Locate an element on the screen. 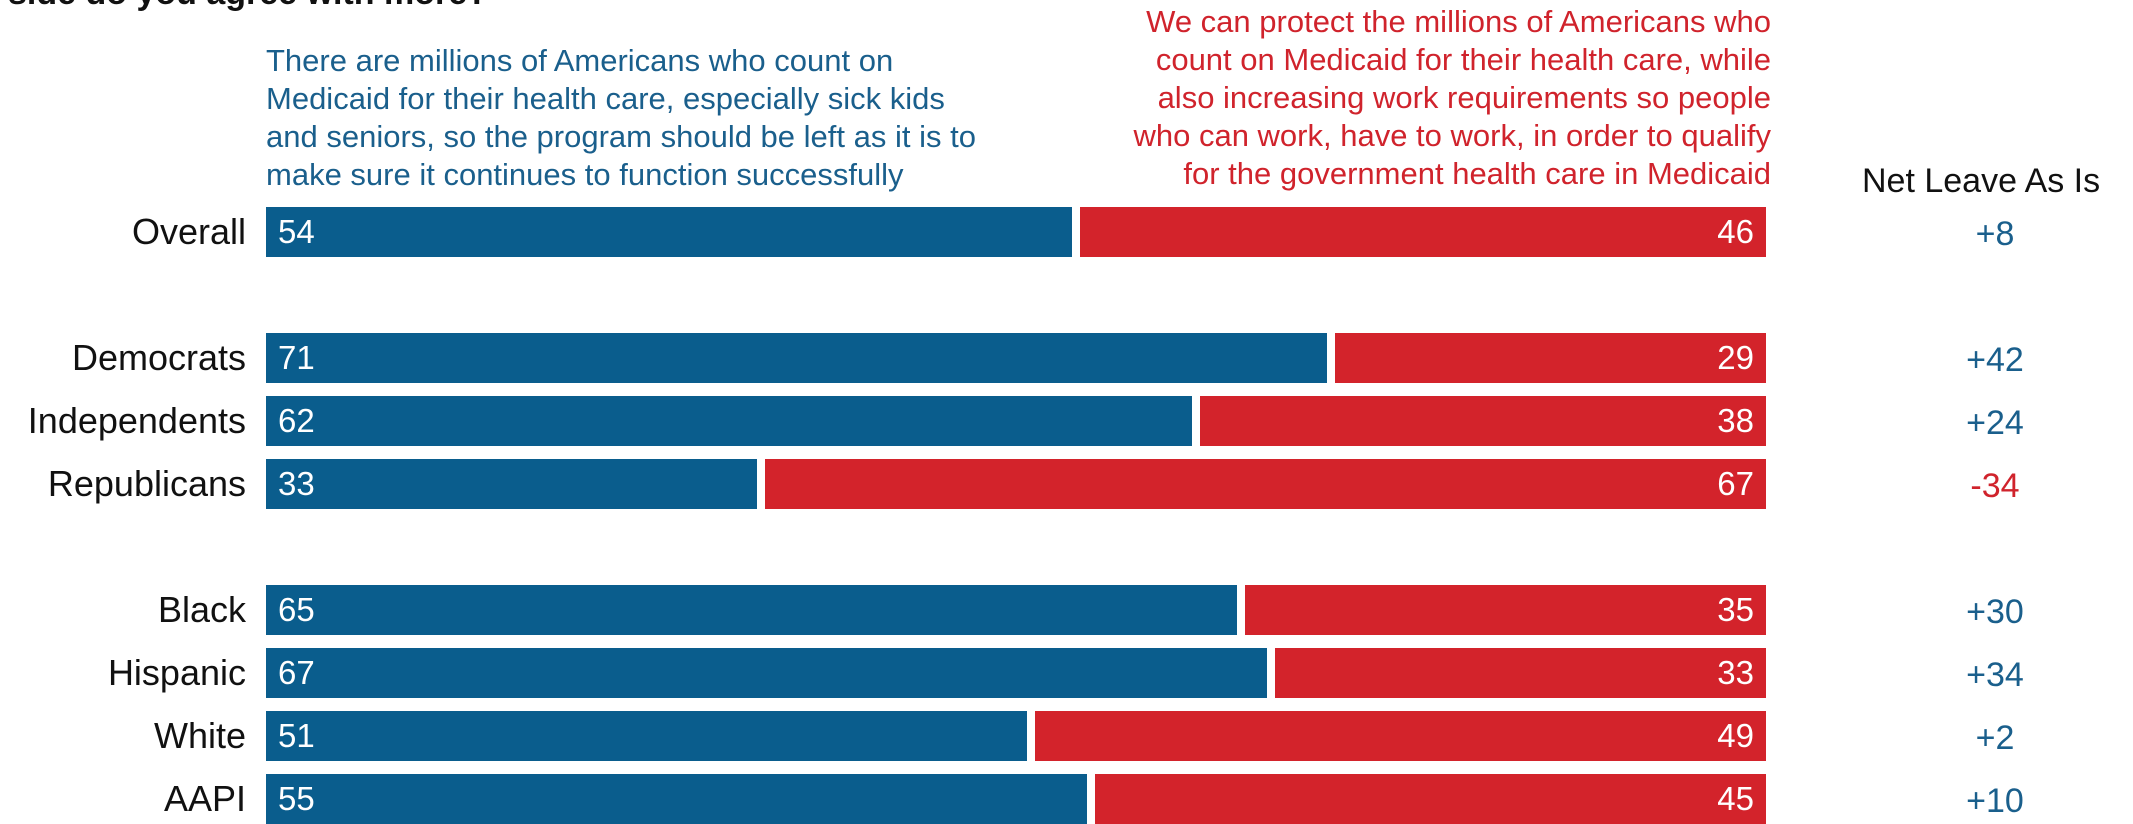 The image size is (2133, 824). leave-as-is-bar: 65 is located at coordinates (751, 610).